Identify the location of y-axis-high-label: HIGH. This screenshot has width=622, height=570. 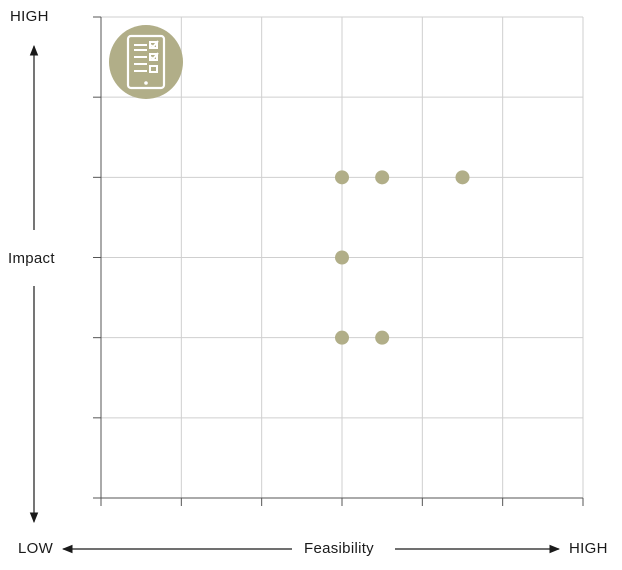
(29, 16).